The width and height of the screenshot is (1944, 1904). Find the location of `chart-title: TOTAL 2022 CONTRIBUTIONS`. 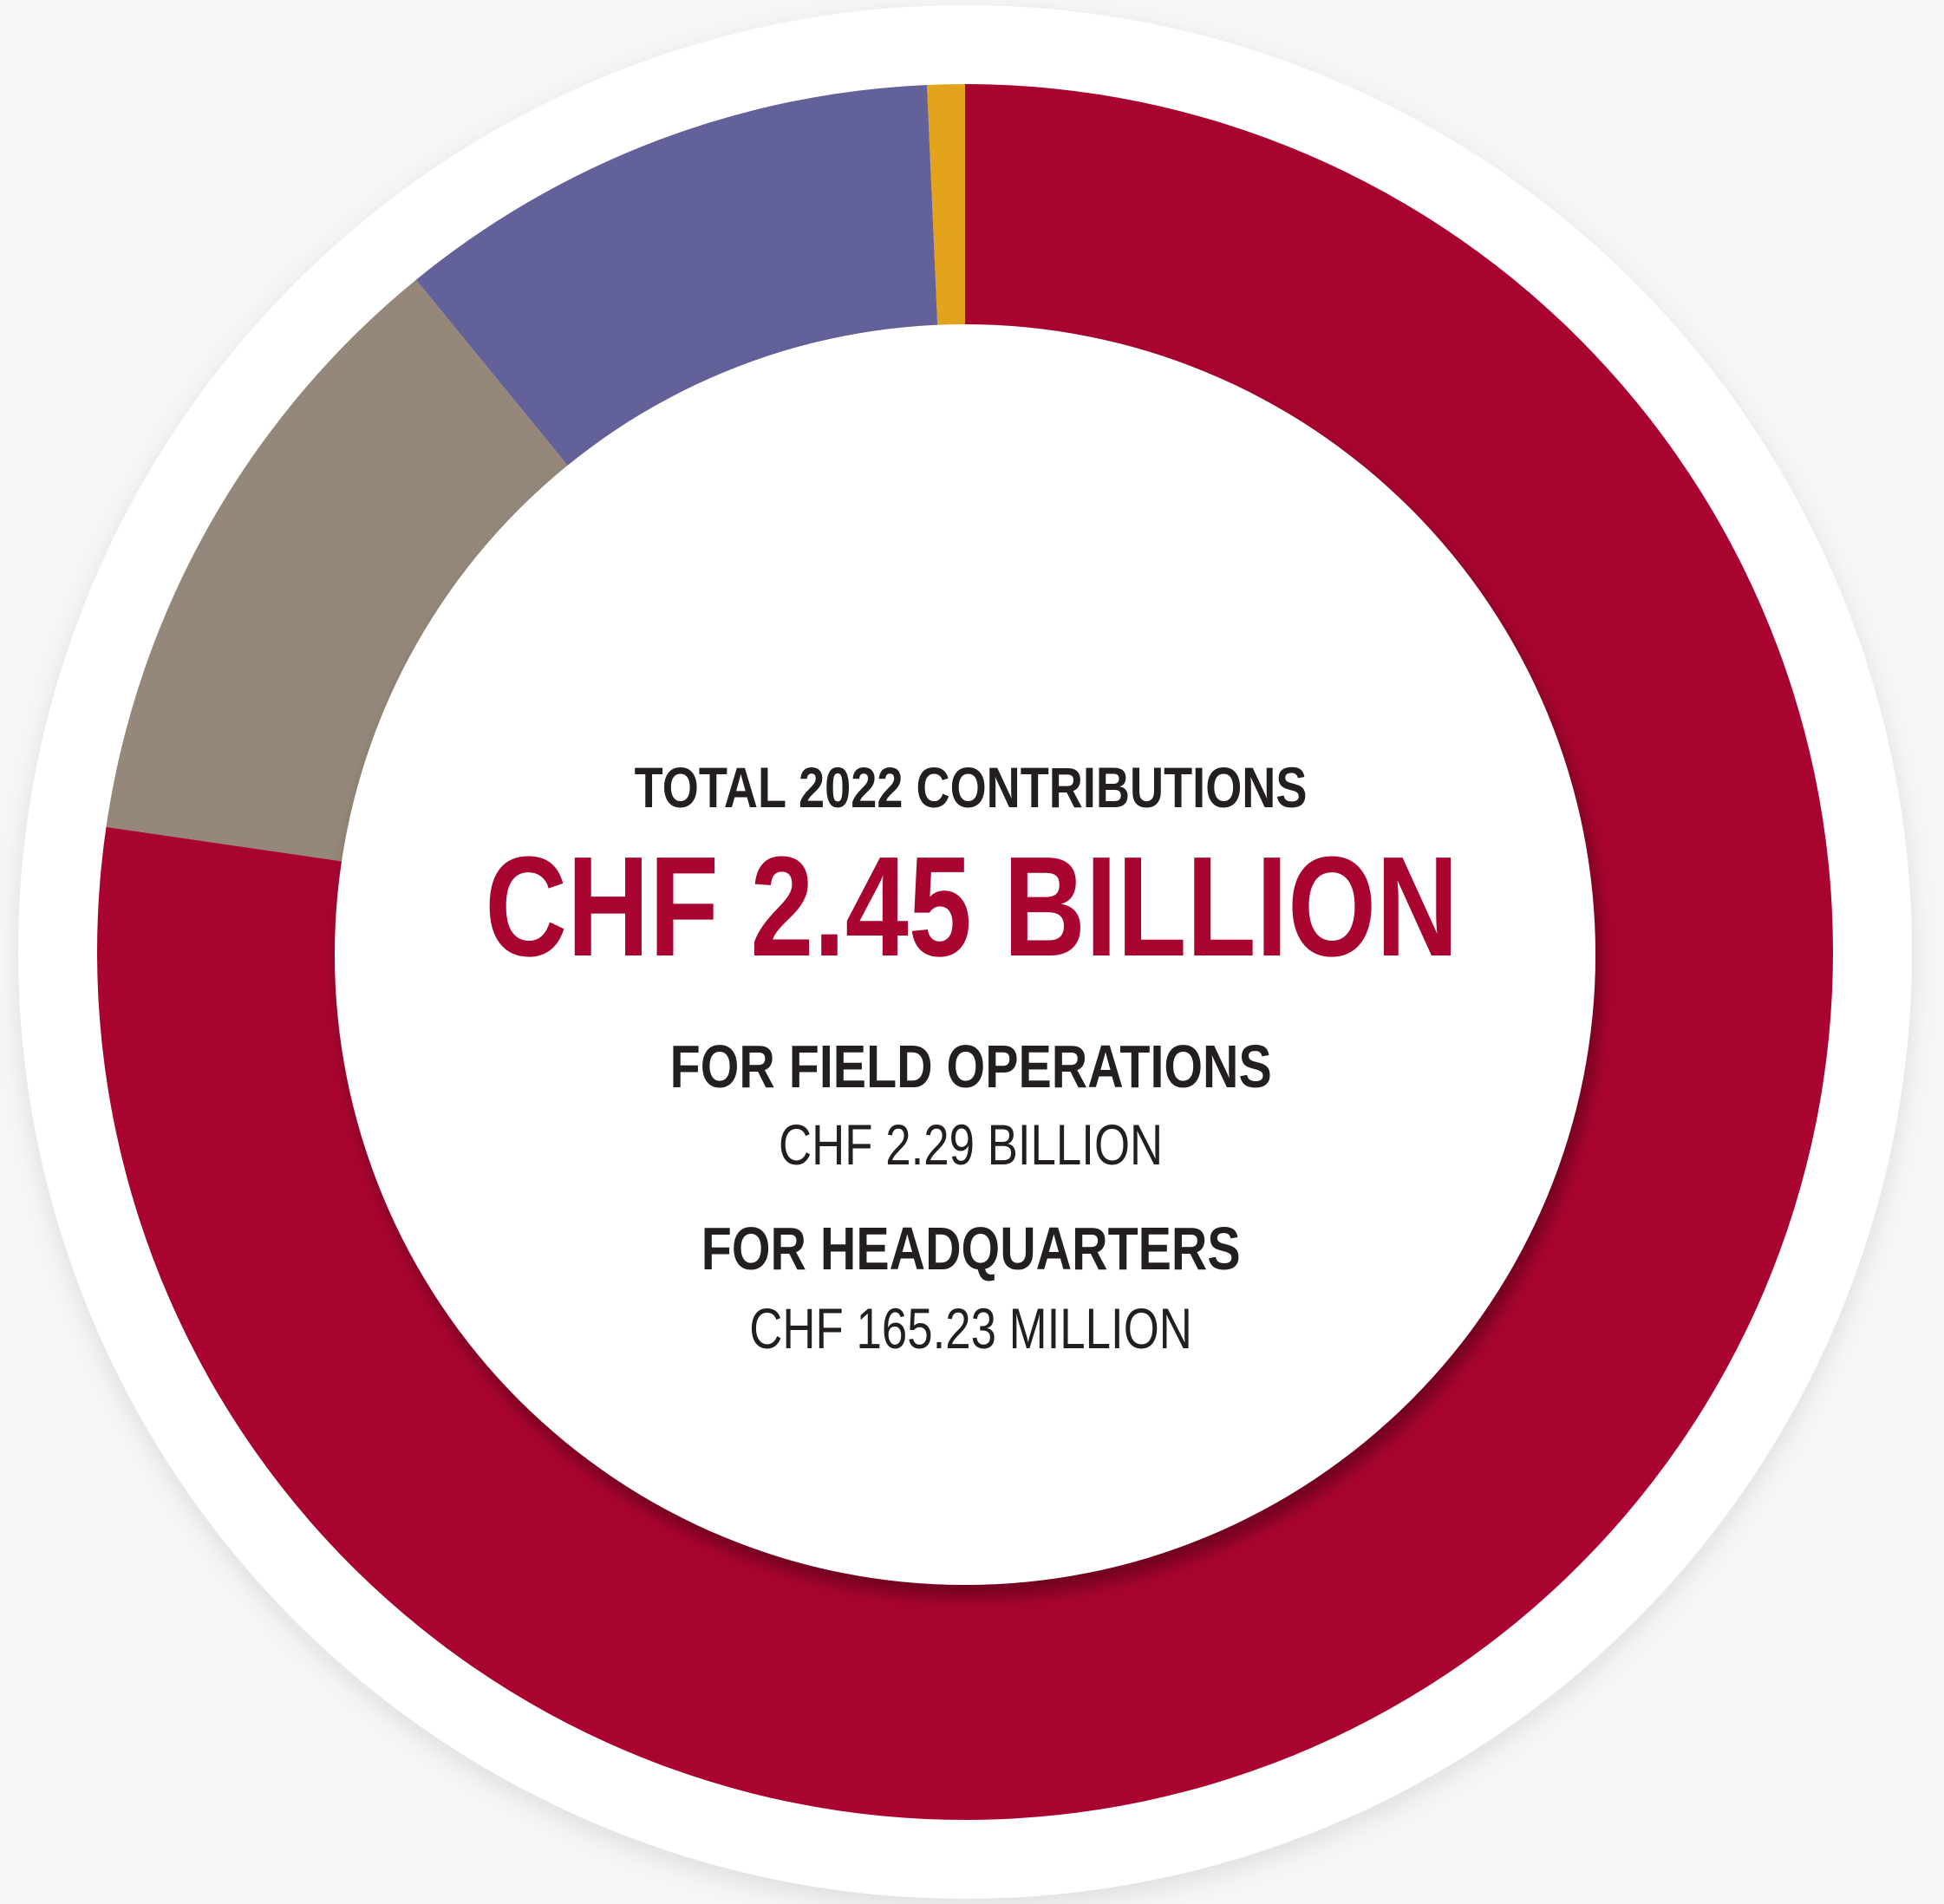

chart-title: TOTAL 2022 CONTRIBUTIONS is located at coordinates (971, 787).